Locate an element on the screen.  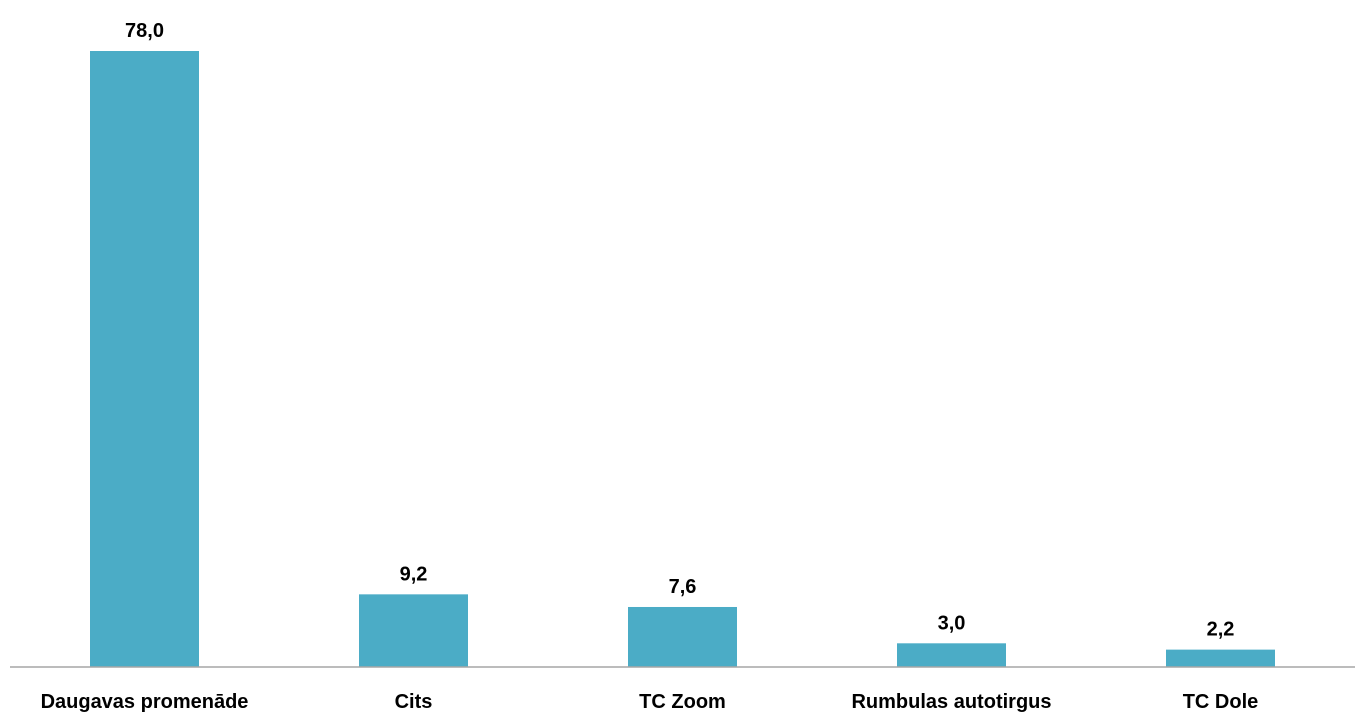
data-label-4: 2,2 is located at coordinates (1221, 630).